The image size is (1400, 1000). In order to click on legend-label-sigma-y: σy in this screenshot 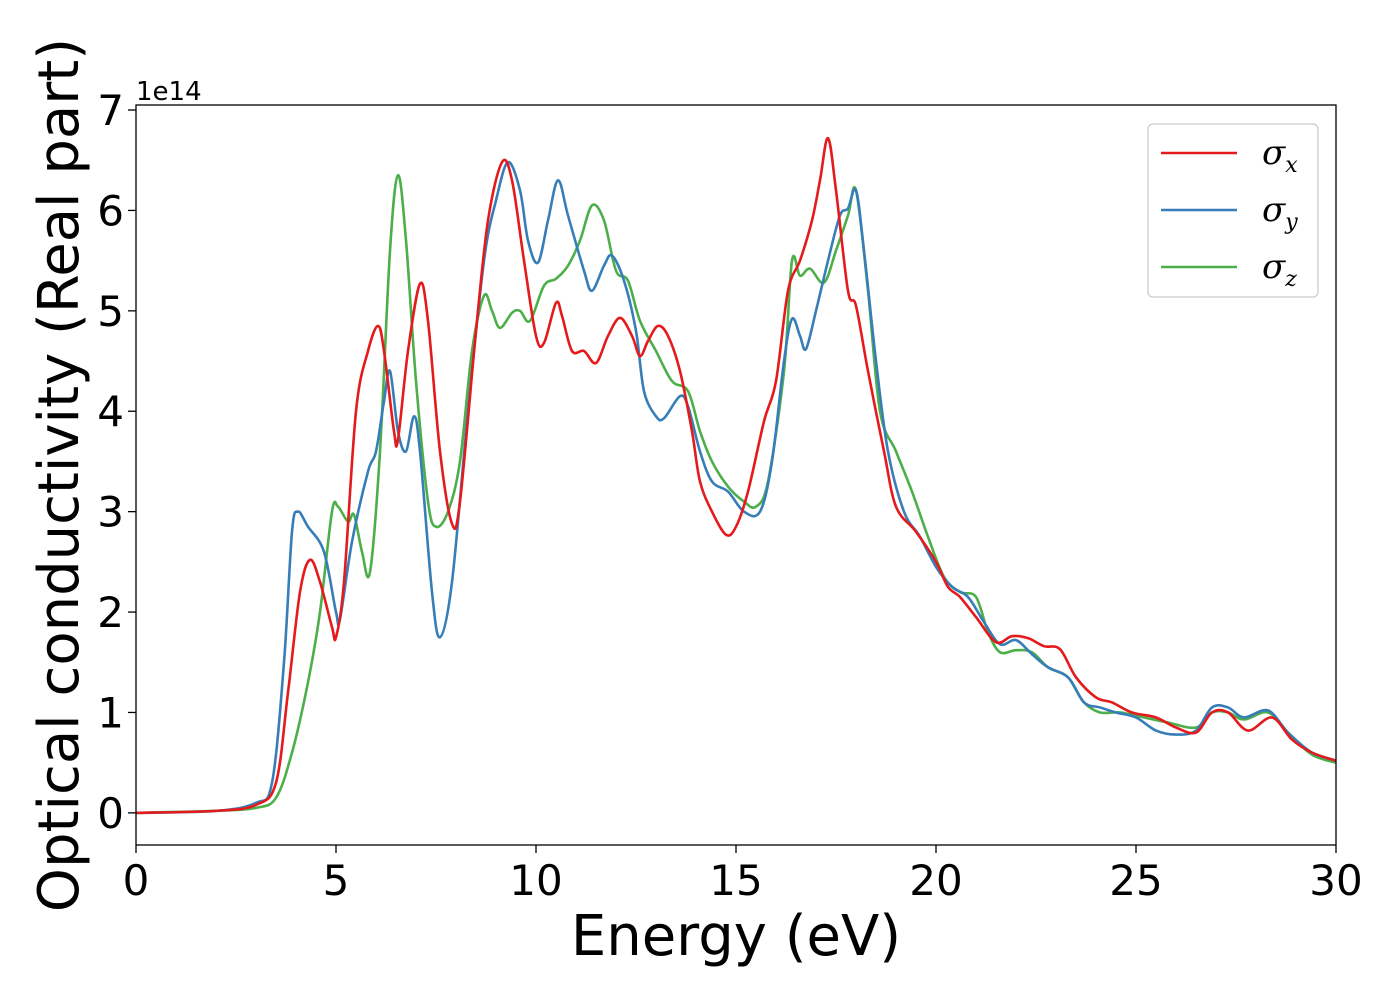, I will do `click(1280, 212)`.